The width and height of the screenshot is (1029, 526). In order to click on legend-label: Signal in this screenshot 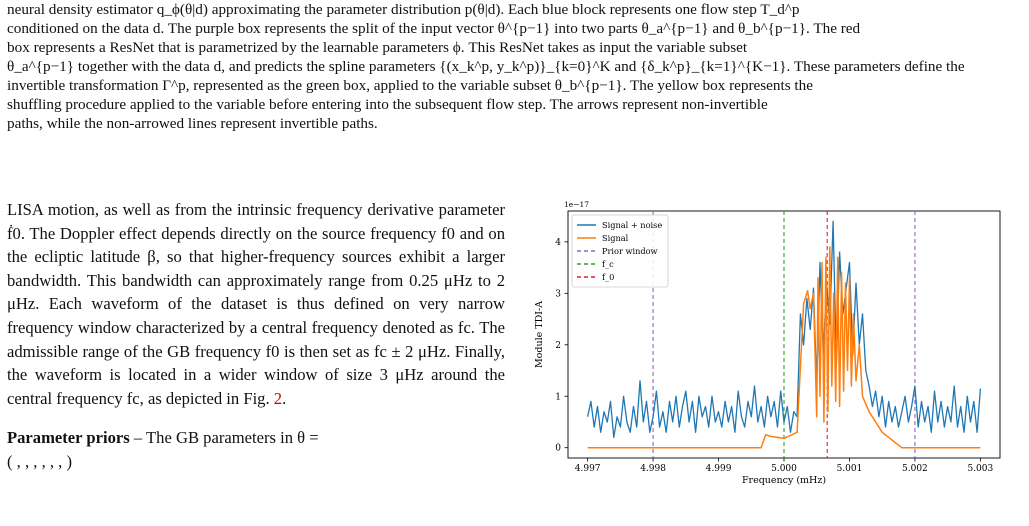, I will do `click(615, 238)`.